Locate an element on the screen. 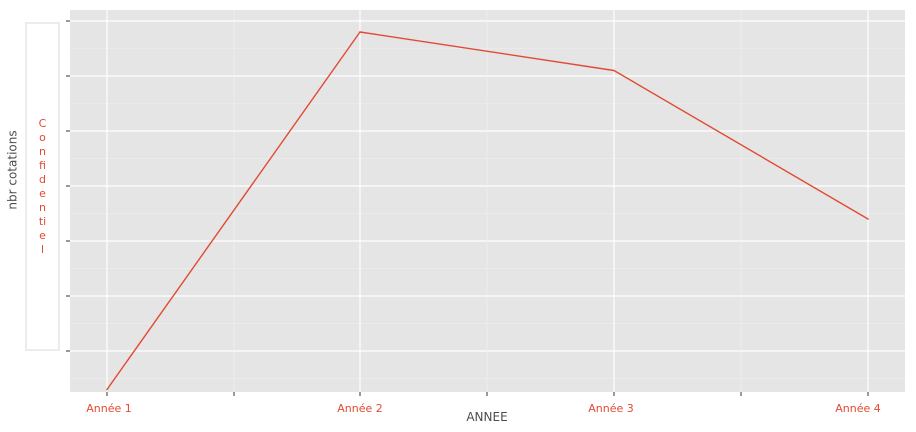 The image size is (916, 432). x-tick-label-4: Année 4 is located at coordinates (858, 408).